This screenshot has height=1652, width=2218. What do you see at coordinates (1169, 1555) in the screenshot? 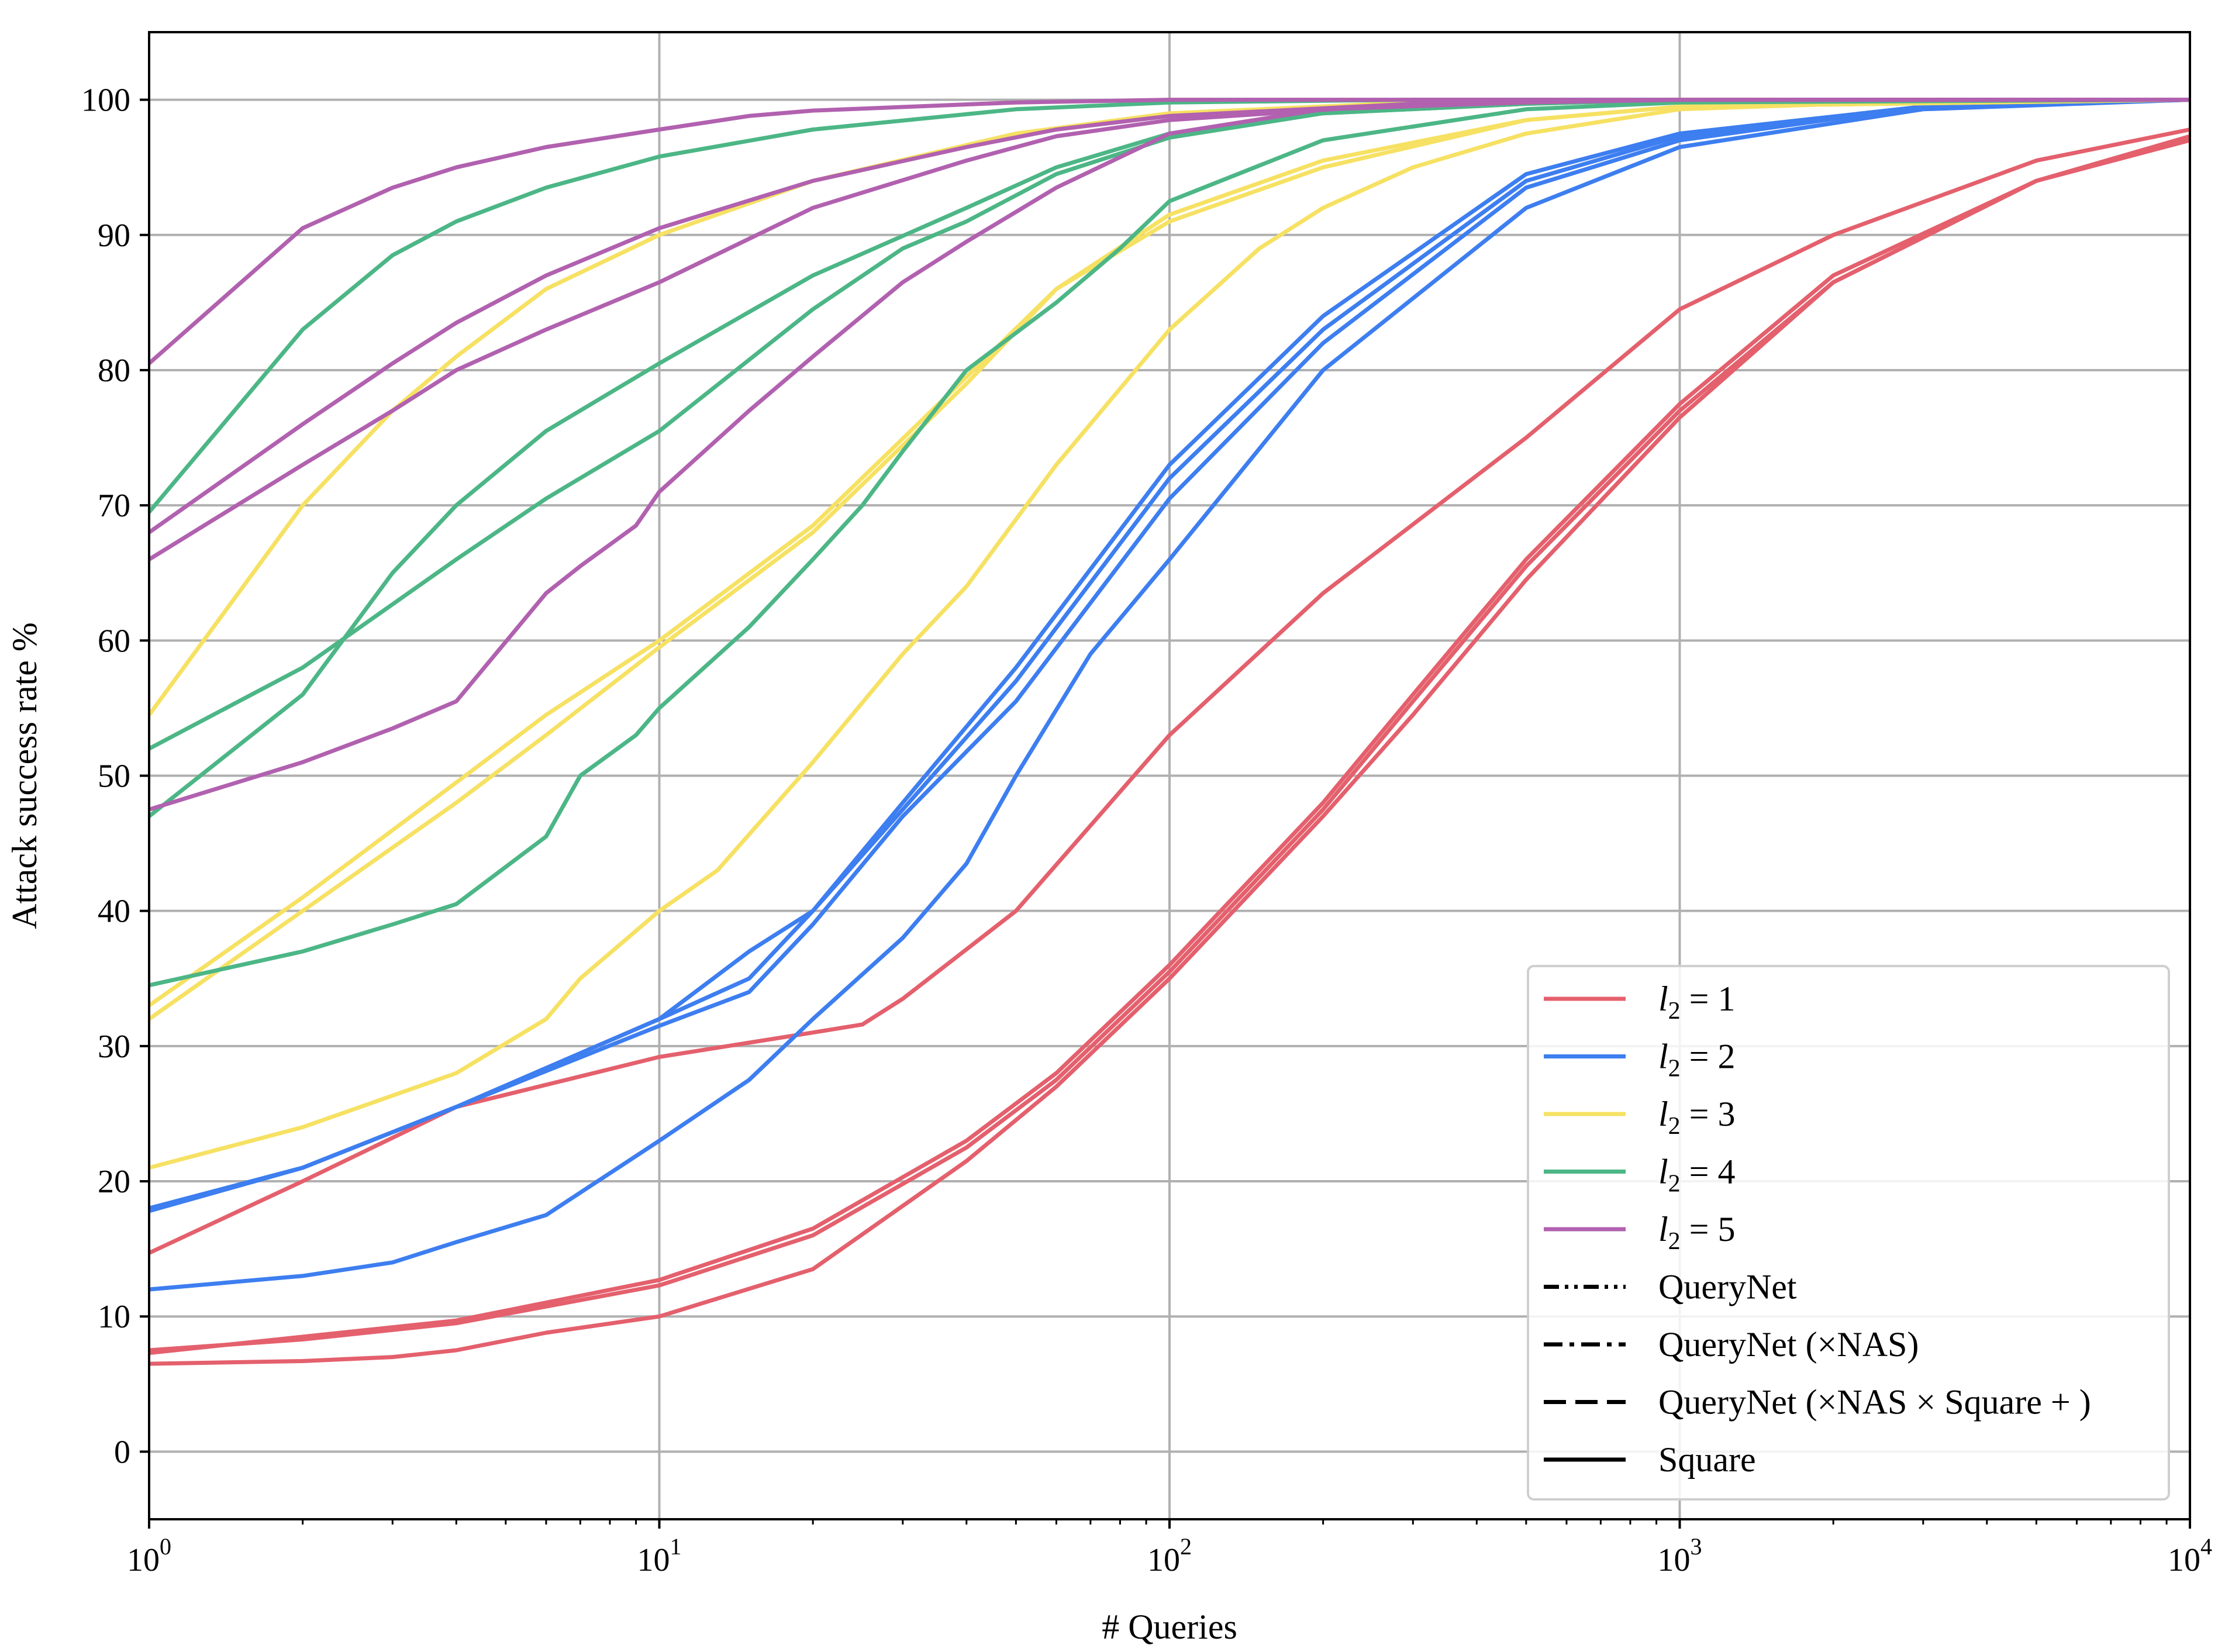
I see `x-tick-label: 10²` at bounding box center [1169, 1555].